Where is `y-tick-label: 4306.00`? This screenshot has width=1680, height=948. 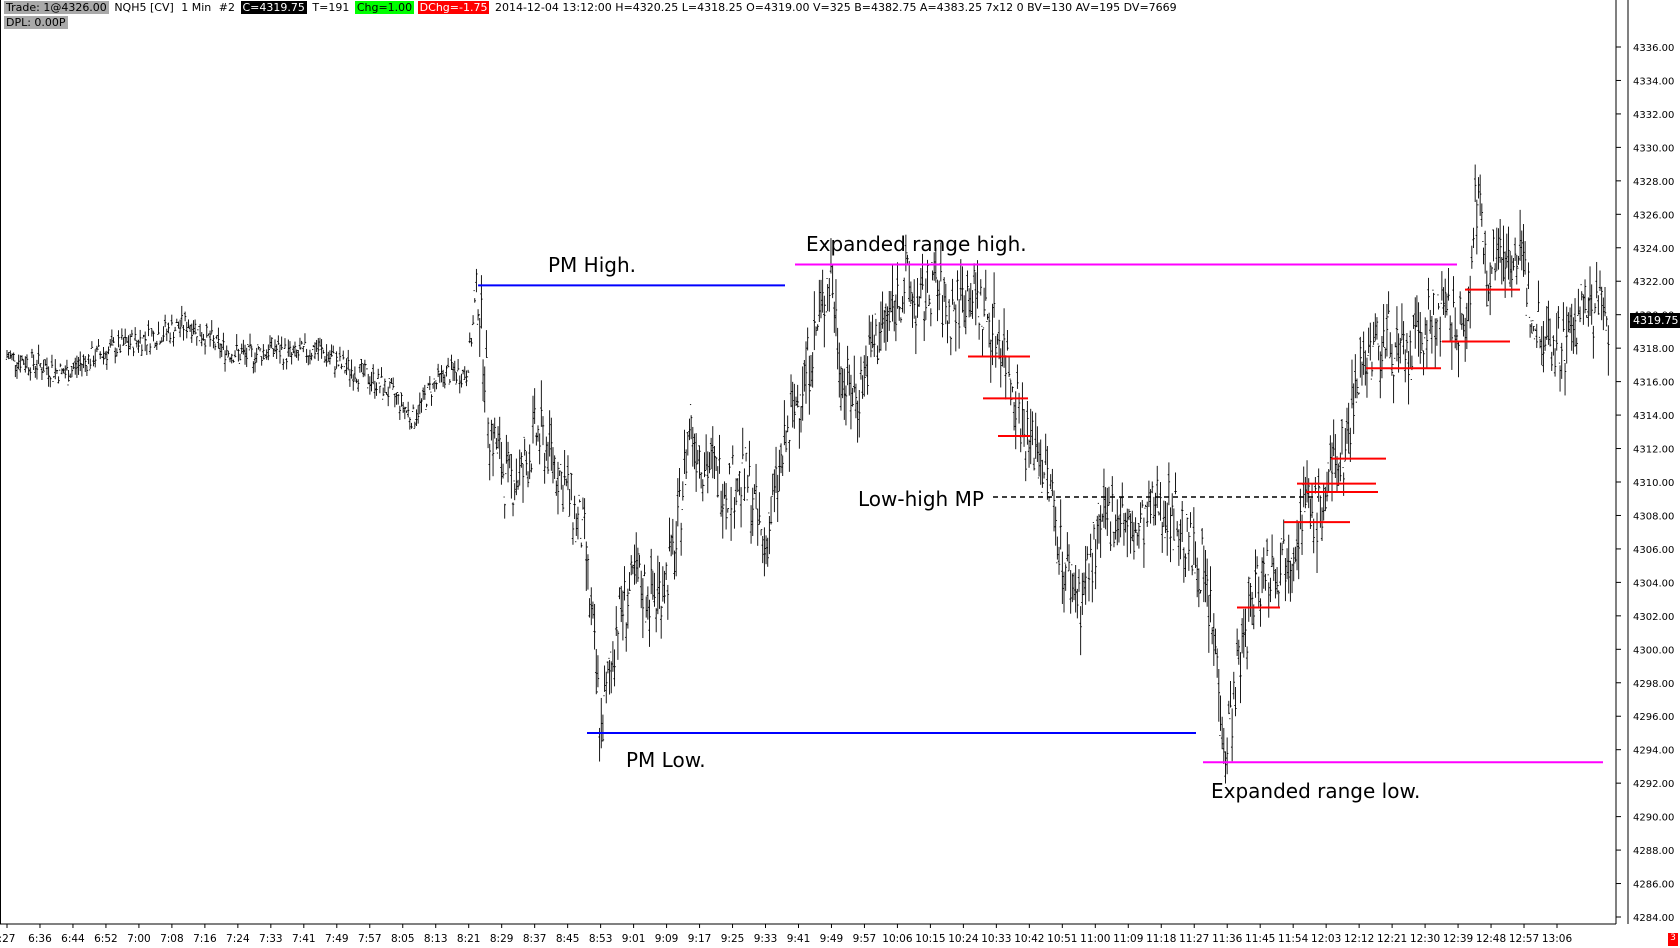
y-tick-label: 4306.00 is located at coordinates (1653, 550).